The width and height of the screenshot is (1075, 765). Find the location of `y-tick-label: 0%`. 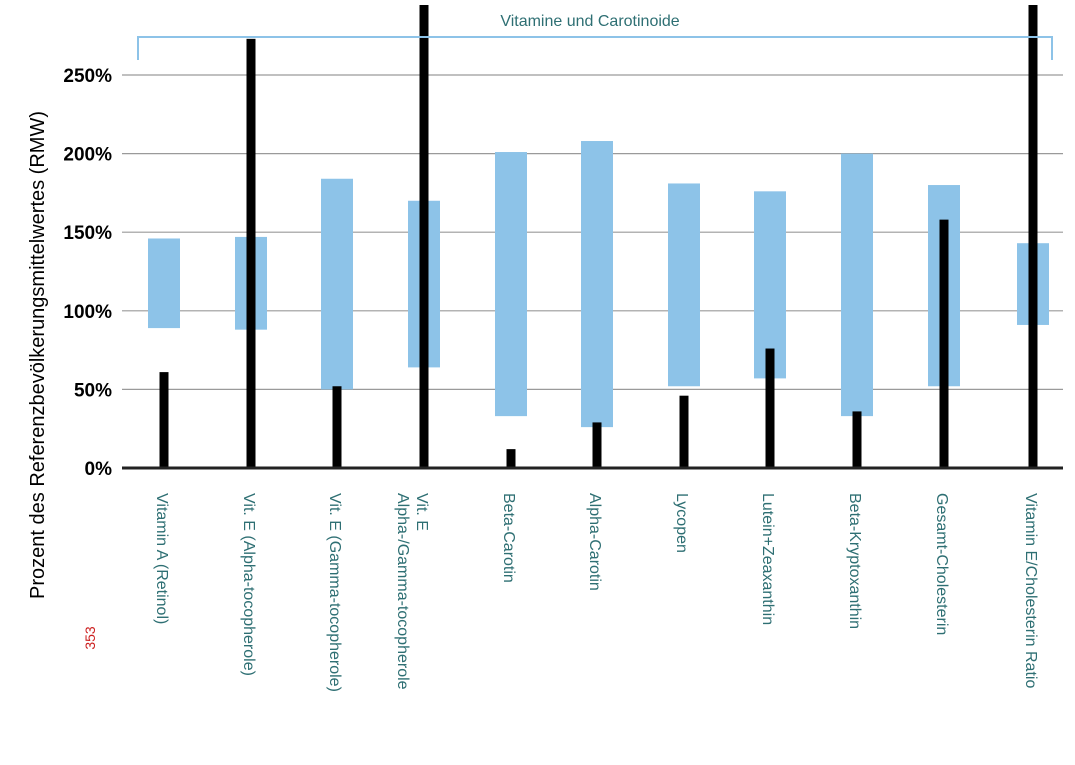

y-tick-label: 0% is located at coordinates (99, 469).